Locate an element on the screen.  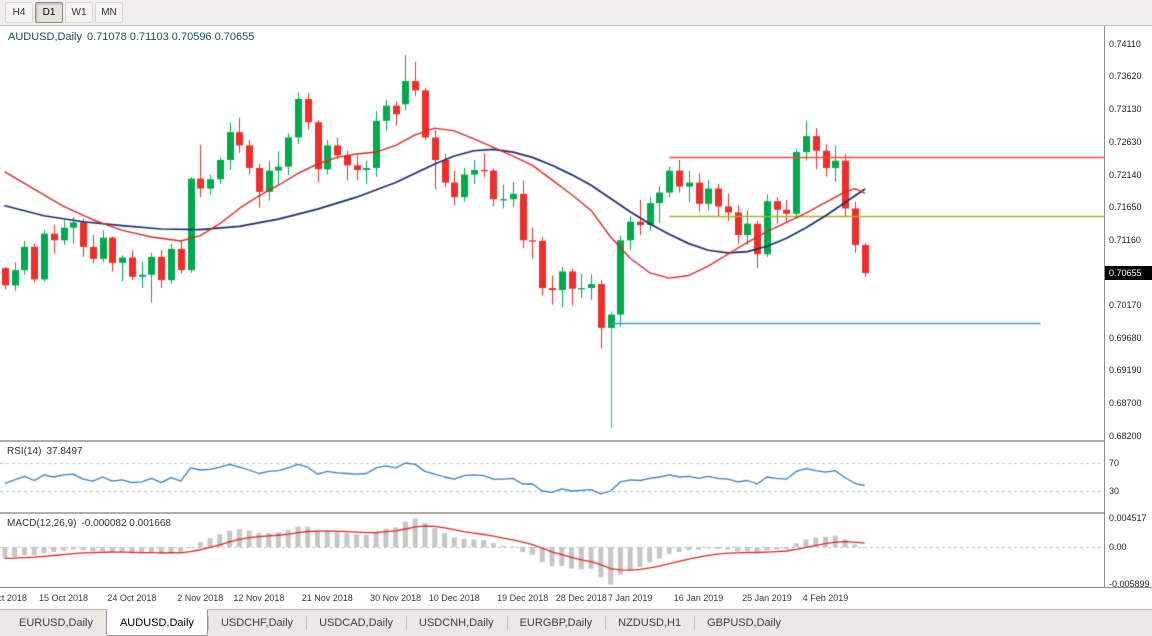
date-axis-label: 21 Nov 2018 is located at coordinates (327, 598).